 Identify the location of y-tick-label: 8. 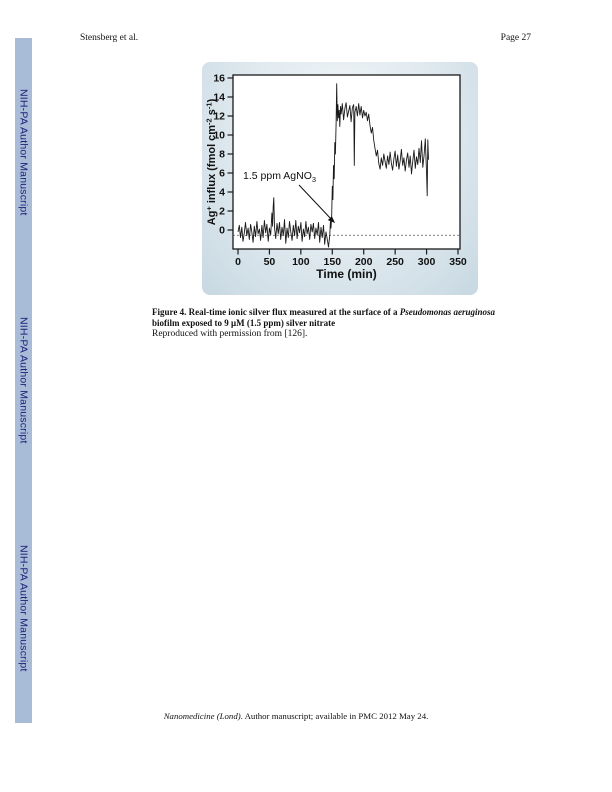
(222, 155).